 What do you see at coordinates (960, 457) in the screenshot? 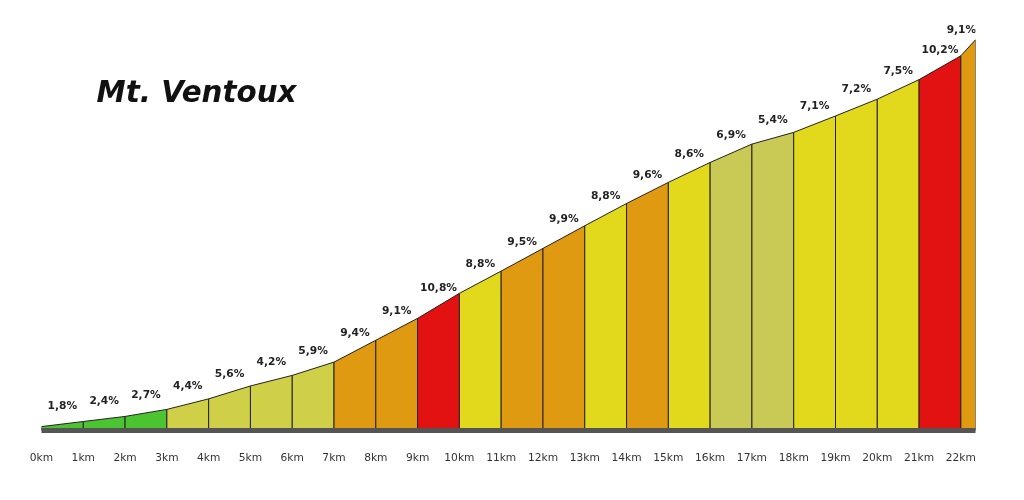
I see `x-tick-label: 22km` at bounding box center [960, 457].